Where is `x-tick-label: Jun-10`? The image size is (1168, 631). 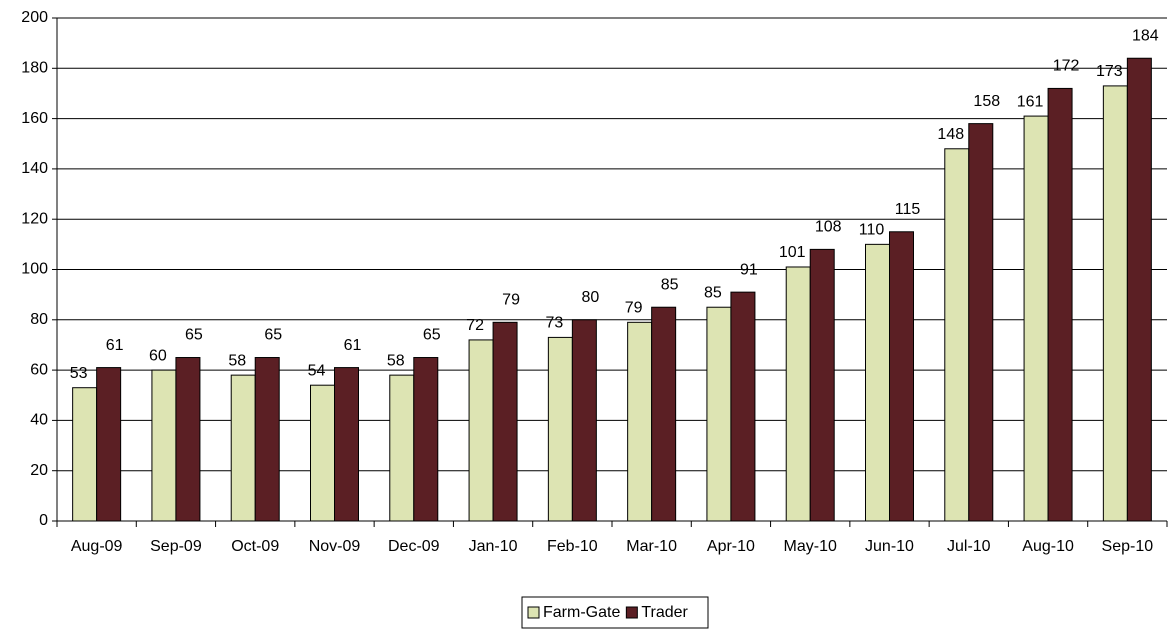
x-tick-label: Jun-10 is located at coordinates (889, 546).